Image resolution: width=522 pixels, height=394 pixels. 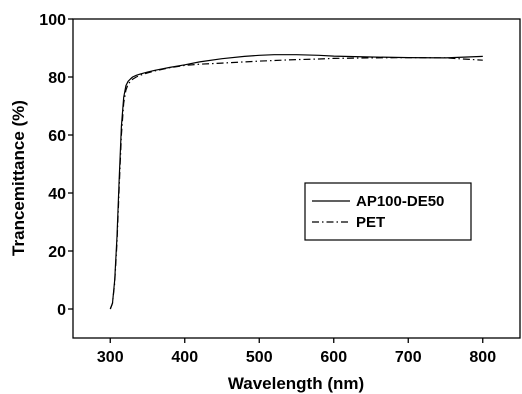 I want to click on y-tick-label: 100, so click(x=52, y=20).